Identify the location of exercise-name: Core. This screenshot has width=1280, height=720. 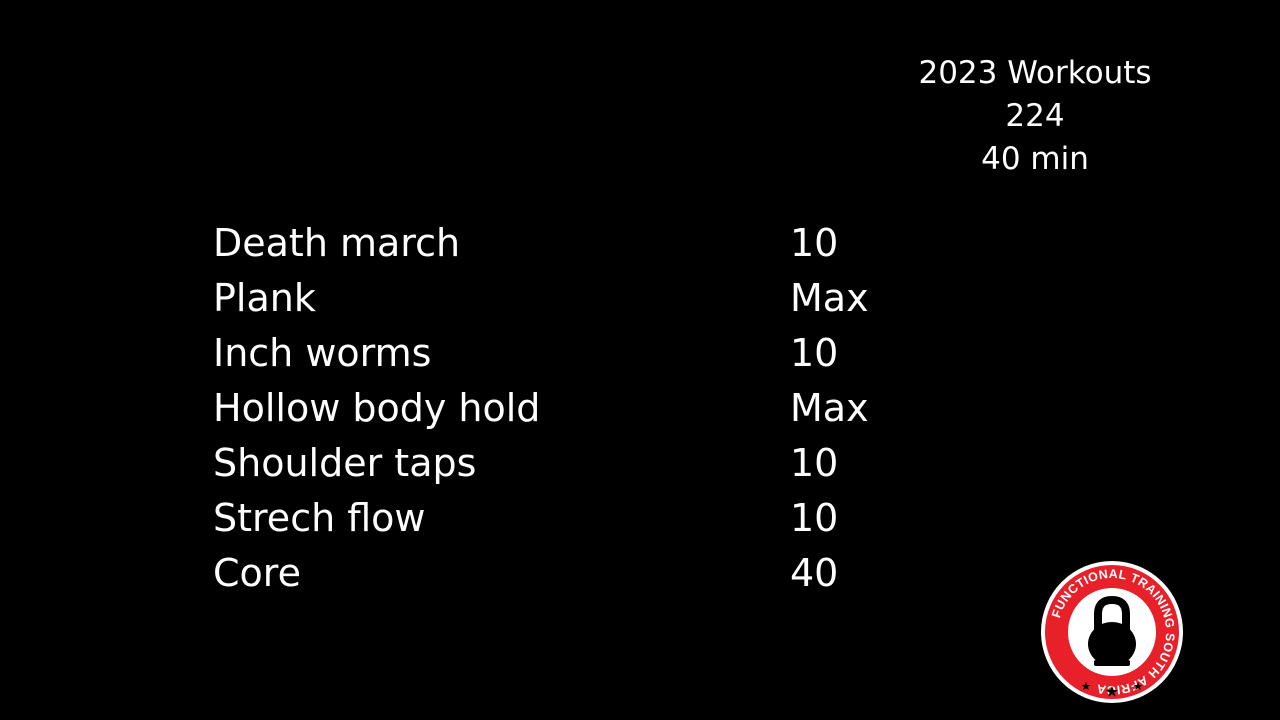
(257, 573).